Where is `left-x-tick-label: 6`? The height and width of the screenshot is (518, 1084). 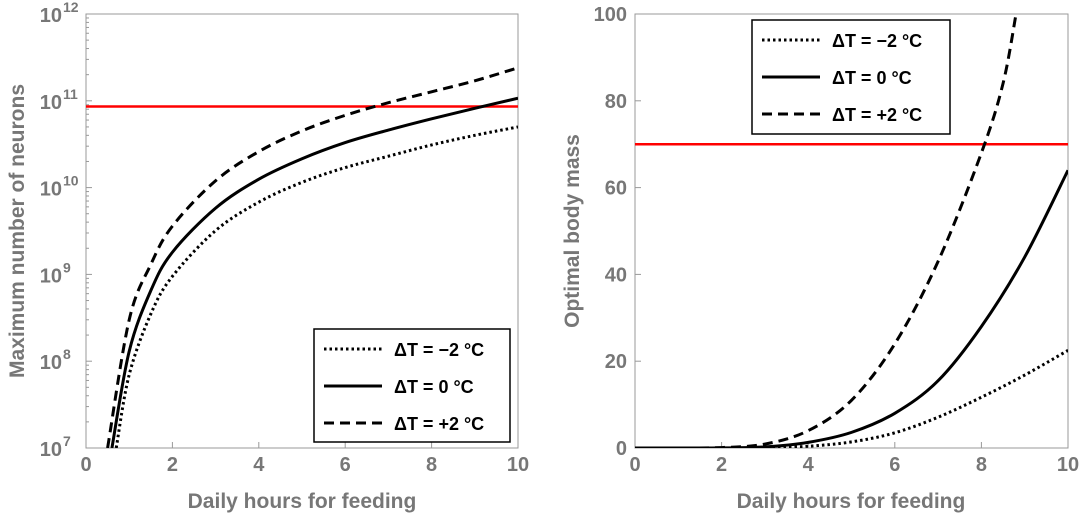 left-x-tick-label: 6 is located at coordinates (345, 465).